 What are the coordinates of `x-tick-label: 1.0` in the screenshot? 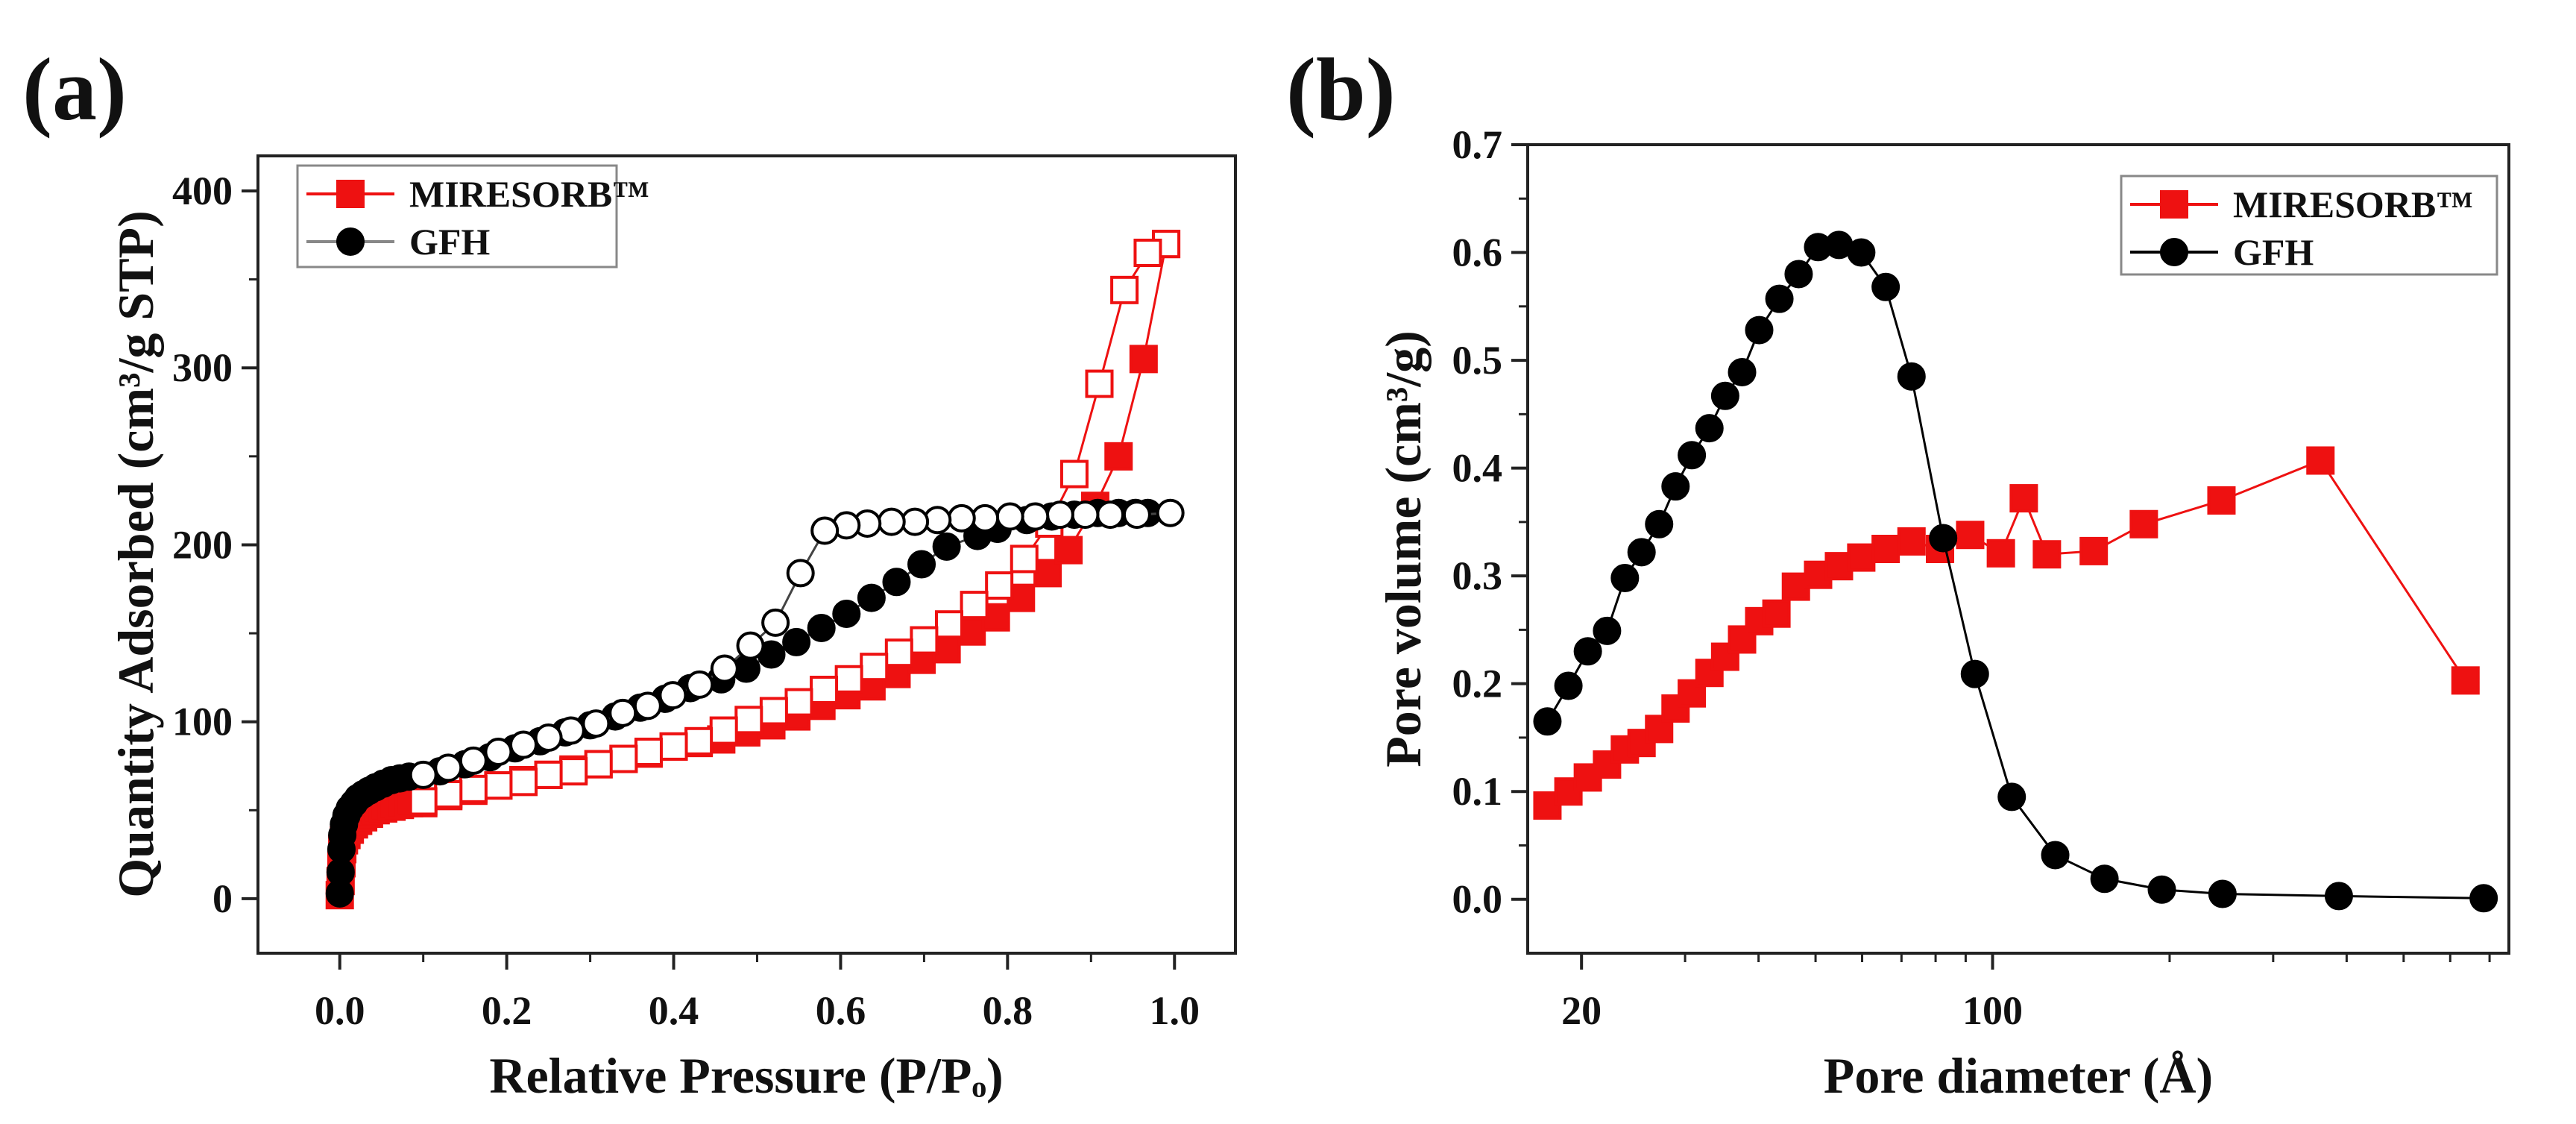 It's located at (1175, 1011).